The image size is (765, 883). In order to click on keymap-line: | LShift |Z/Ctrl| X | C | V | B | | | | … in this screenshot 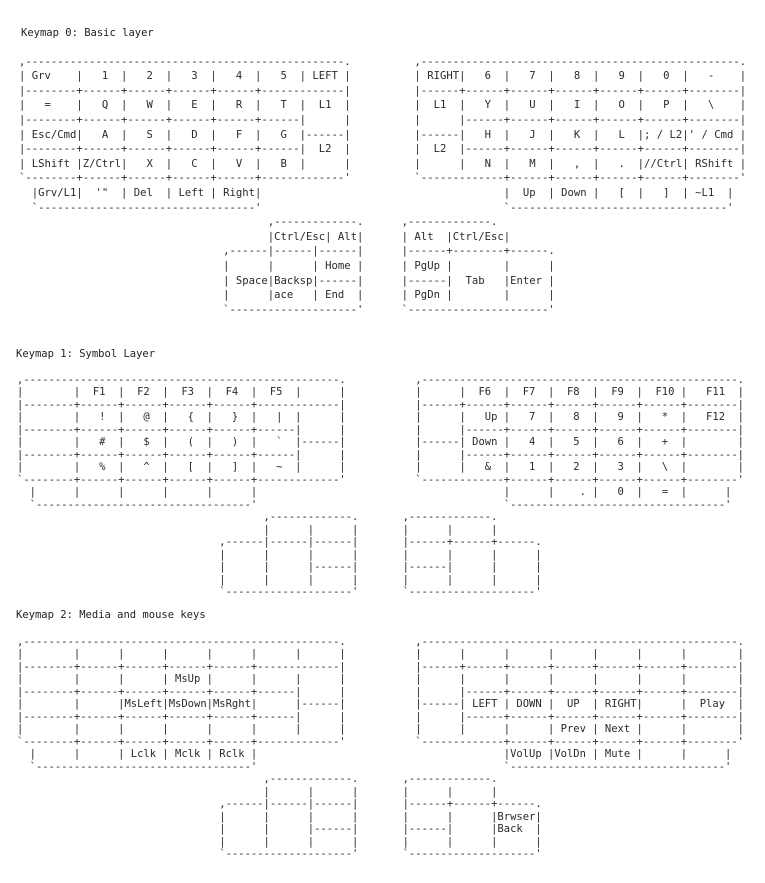, I will do `click(383, 163)`.